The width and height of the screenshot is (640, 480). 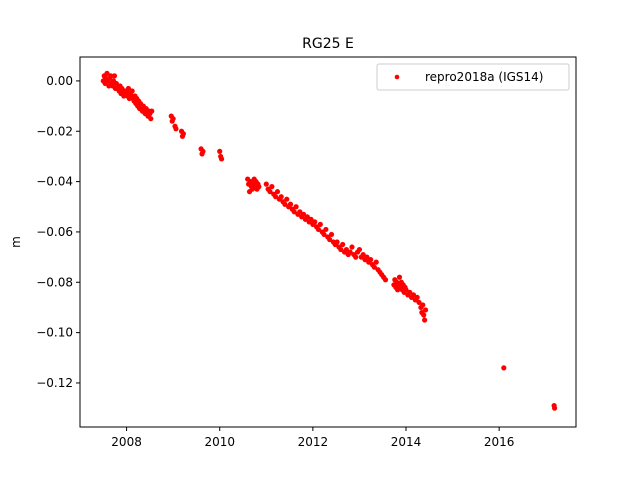 I want to click on x-tick-label: 2012, so click(x=313, y=442).